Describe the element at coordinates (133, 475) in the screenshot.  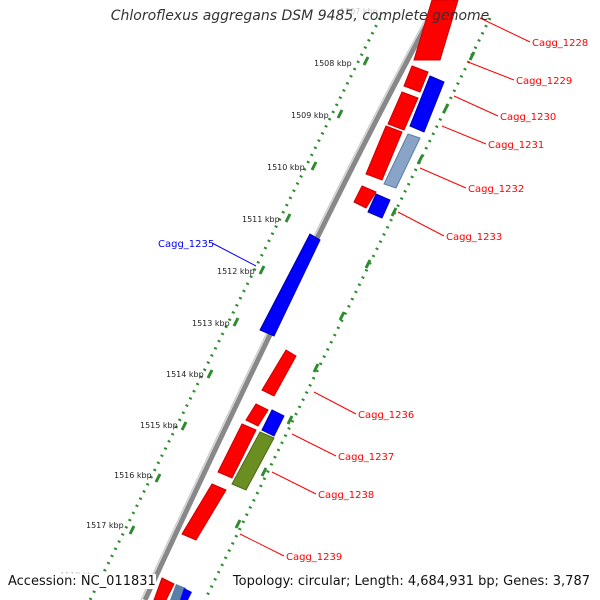
I see `ruler-label: 1516 kbp` at that location.